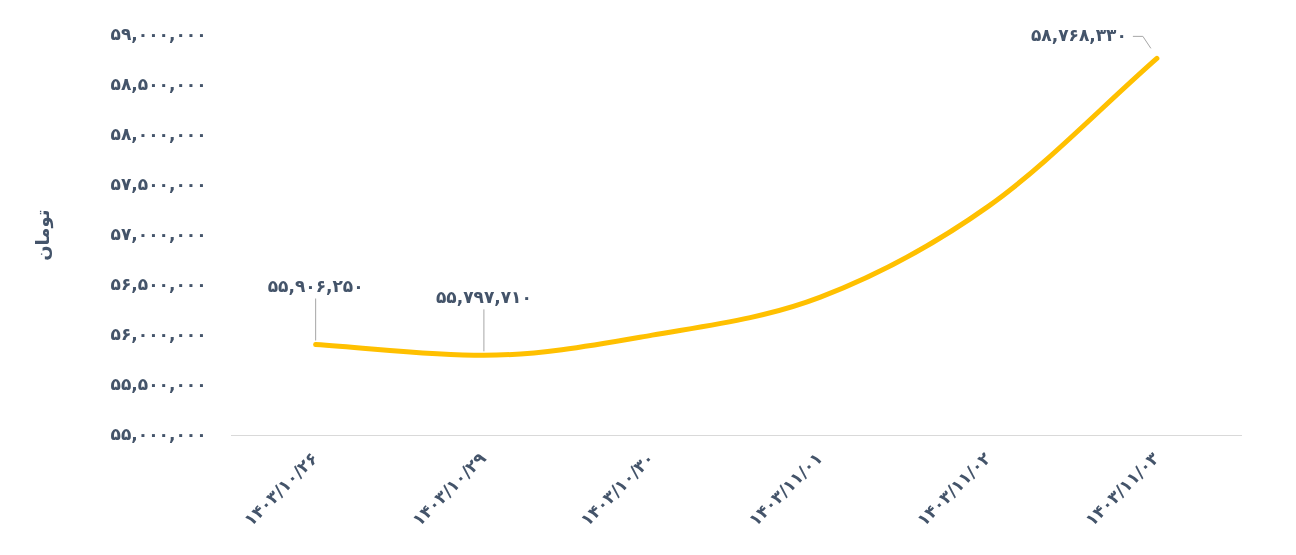  Describe the element at coordinates (158, 333) in the screenshot. I see `y-tick-label: ۵۶,۰۰۰,۰۰۰` at that location.